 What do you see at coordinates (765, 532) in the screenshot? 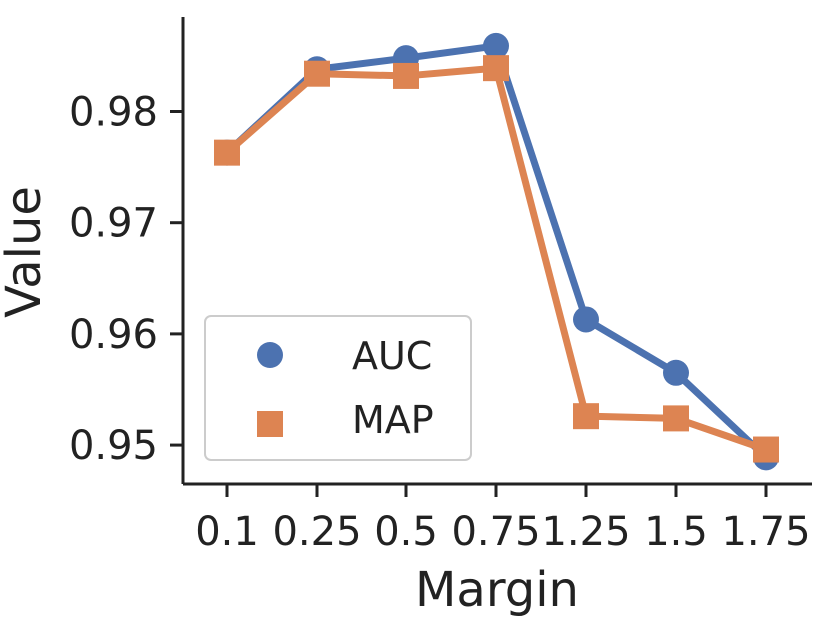
I see `x-tick-label: 1.75` at bounding box center [765, 532].